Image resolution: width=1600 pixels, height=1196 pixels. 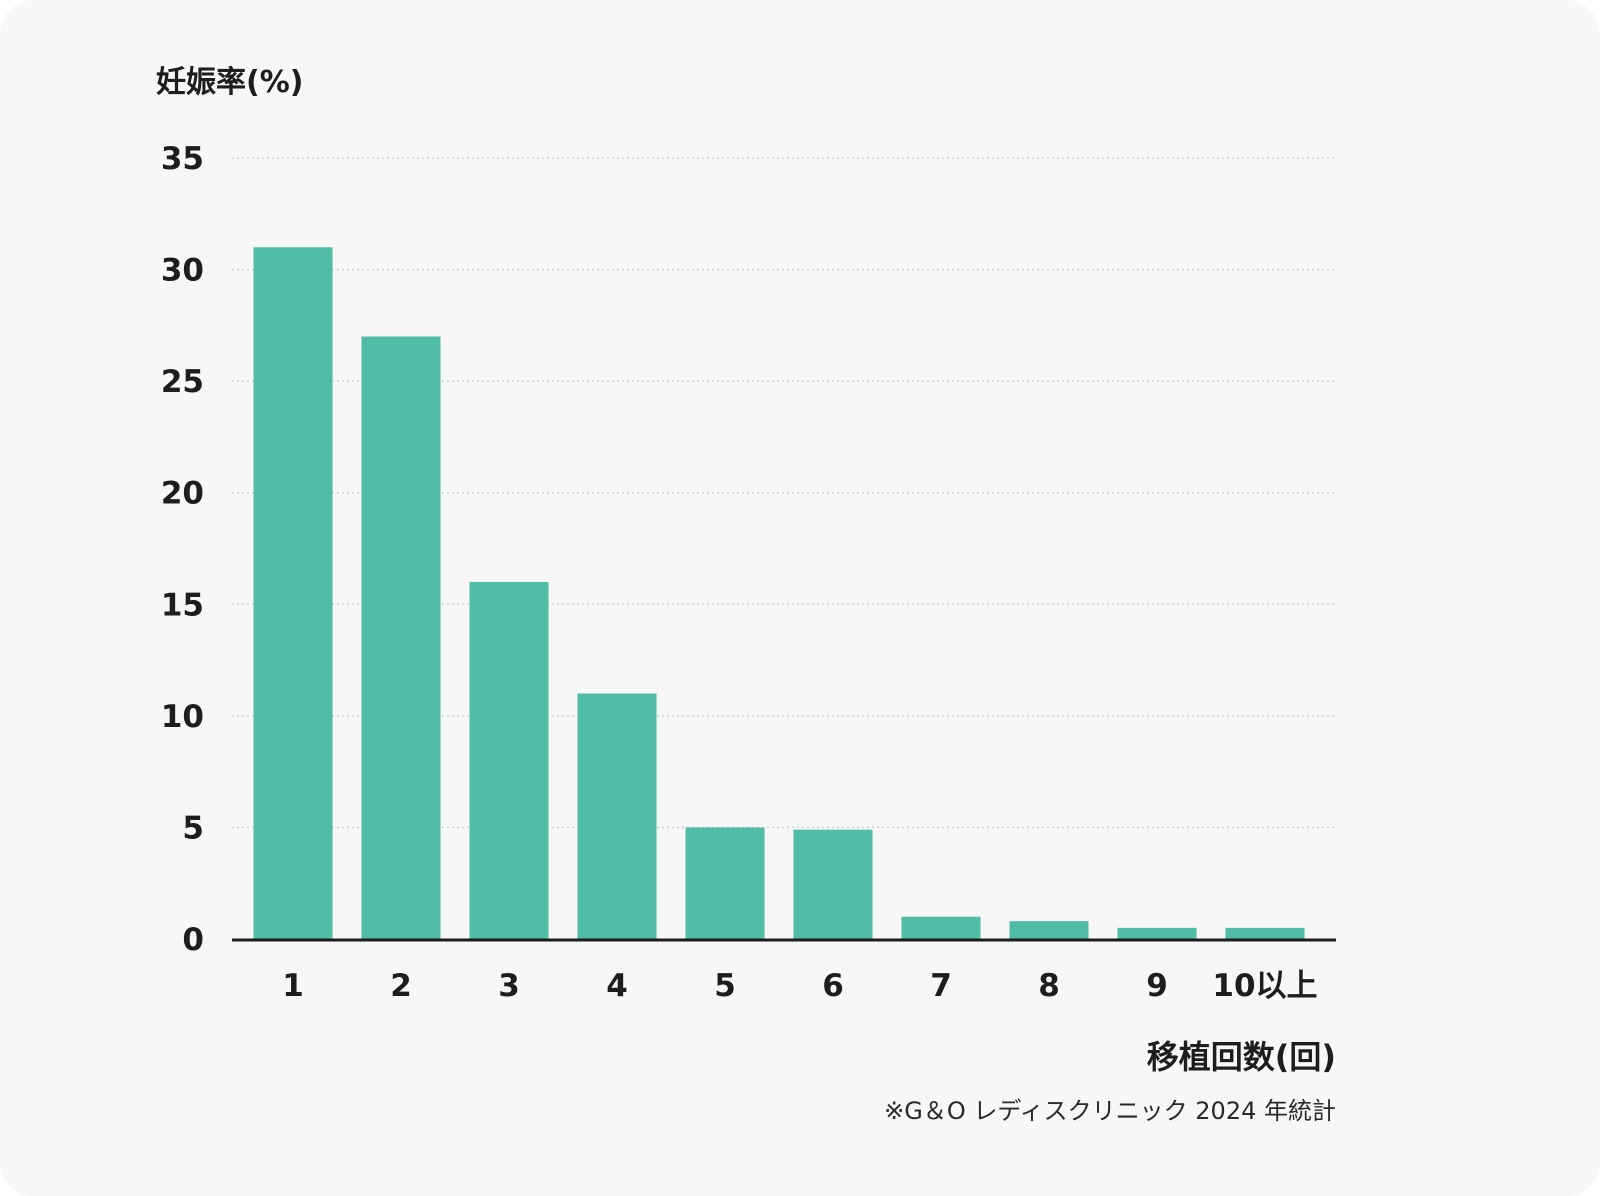 I want to click on x-tick-label: 10以上, so click(x=1264, y=986).